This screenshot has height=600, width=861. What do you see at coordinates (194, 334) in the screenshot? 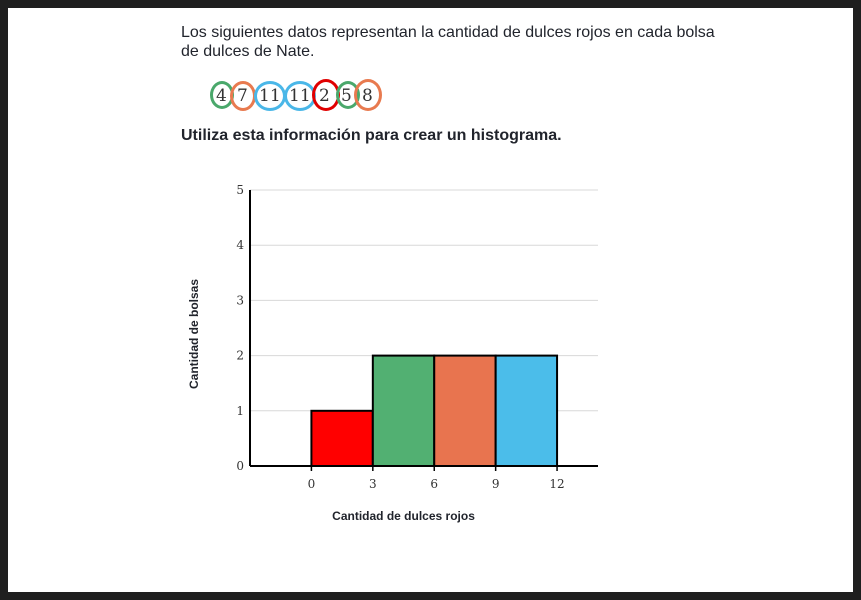
I see `y-axis-title: Cantidad de bolsas` at bounding box center [194, 334].